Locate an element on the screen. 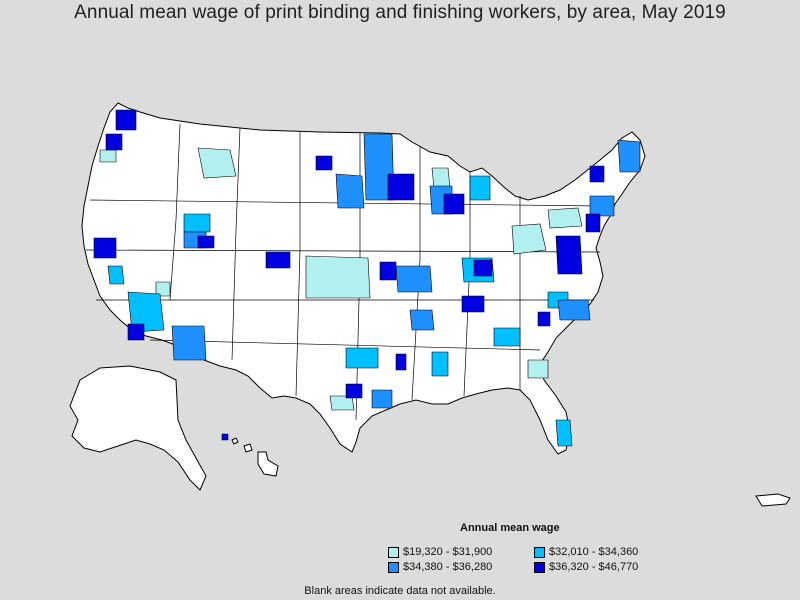 This screenshot has height=600, width=800. area-idaho-light is located at coordinates (217, 163).